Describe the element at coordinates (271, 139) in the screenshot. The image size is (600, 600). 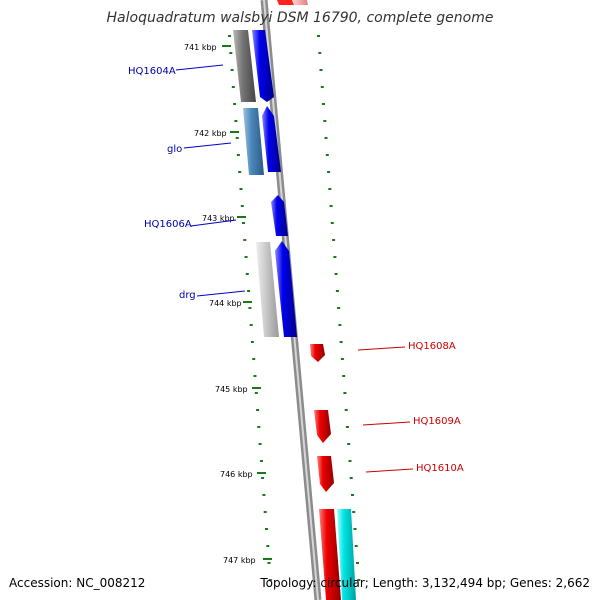
I see `gene-glo` at that location.